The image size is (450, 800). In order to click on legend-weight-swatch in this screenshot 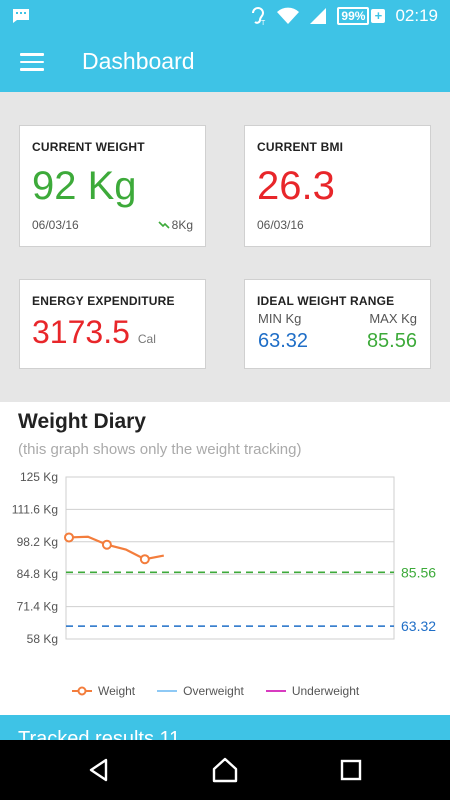, I will do `click(82, 691)`.